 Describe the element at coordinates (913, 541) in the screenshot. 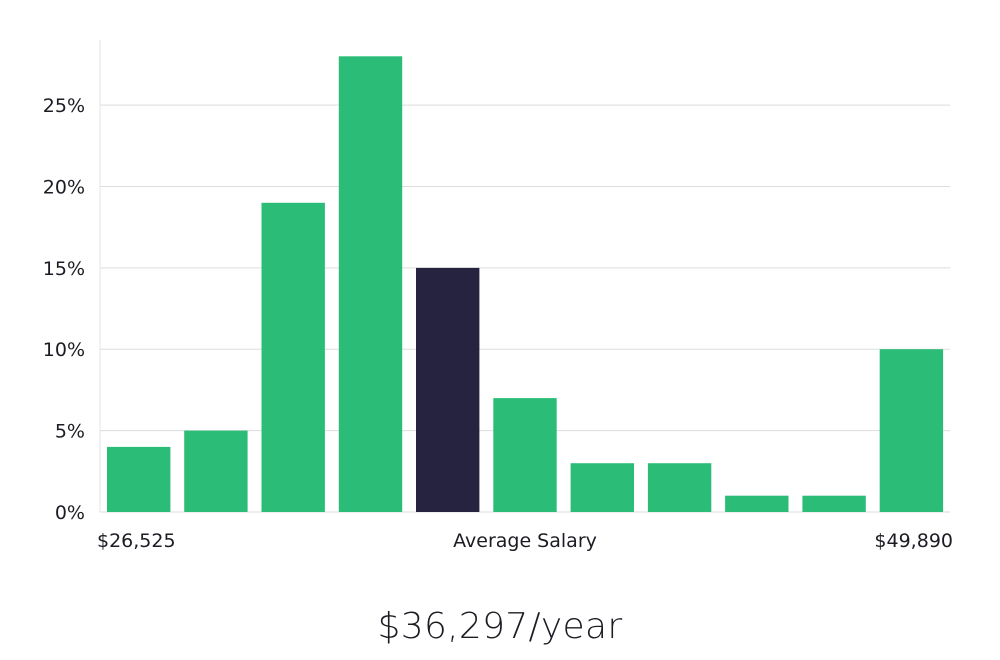

I see `x-label-max: $49,890` at that location.